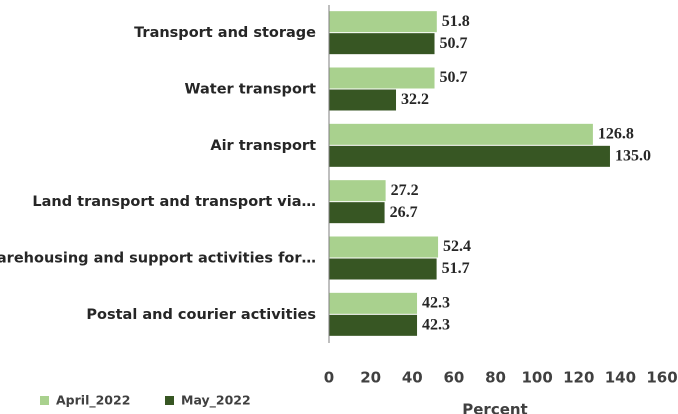  What do you see at coordinates (201, 315) in the screenshot?
I see `category-label: Postal and courier activities` at bounding box center [201, 315].